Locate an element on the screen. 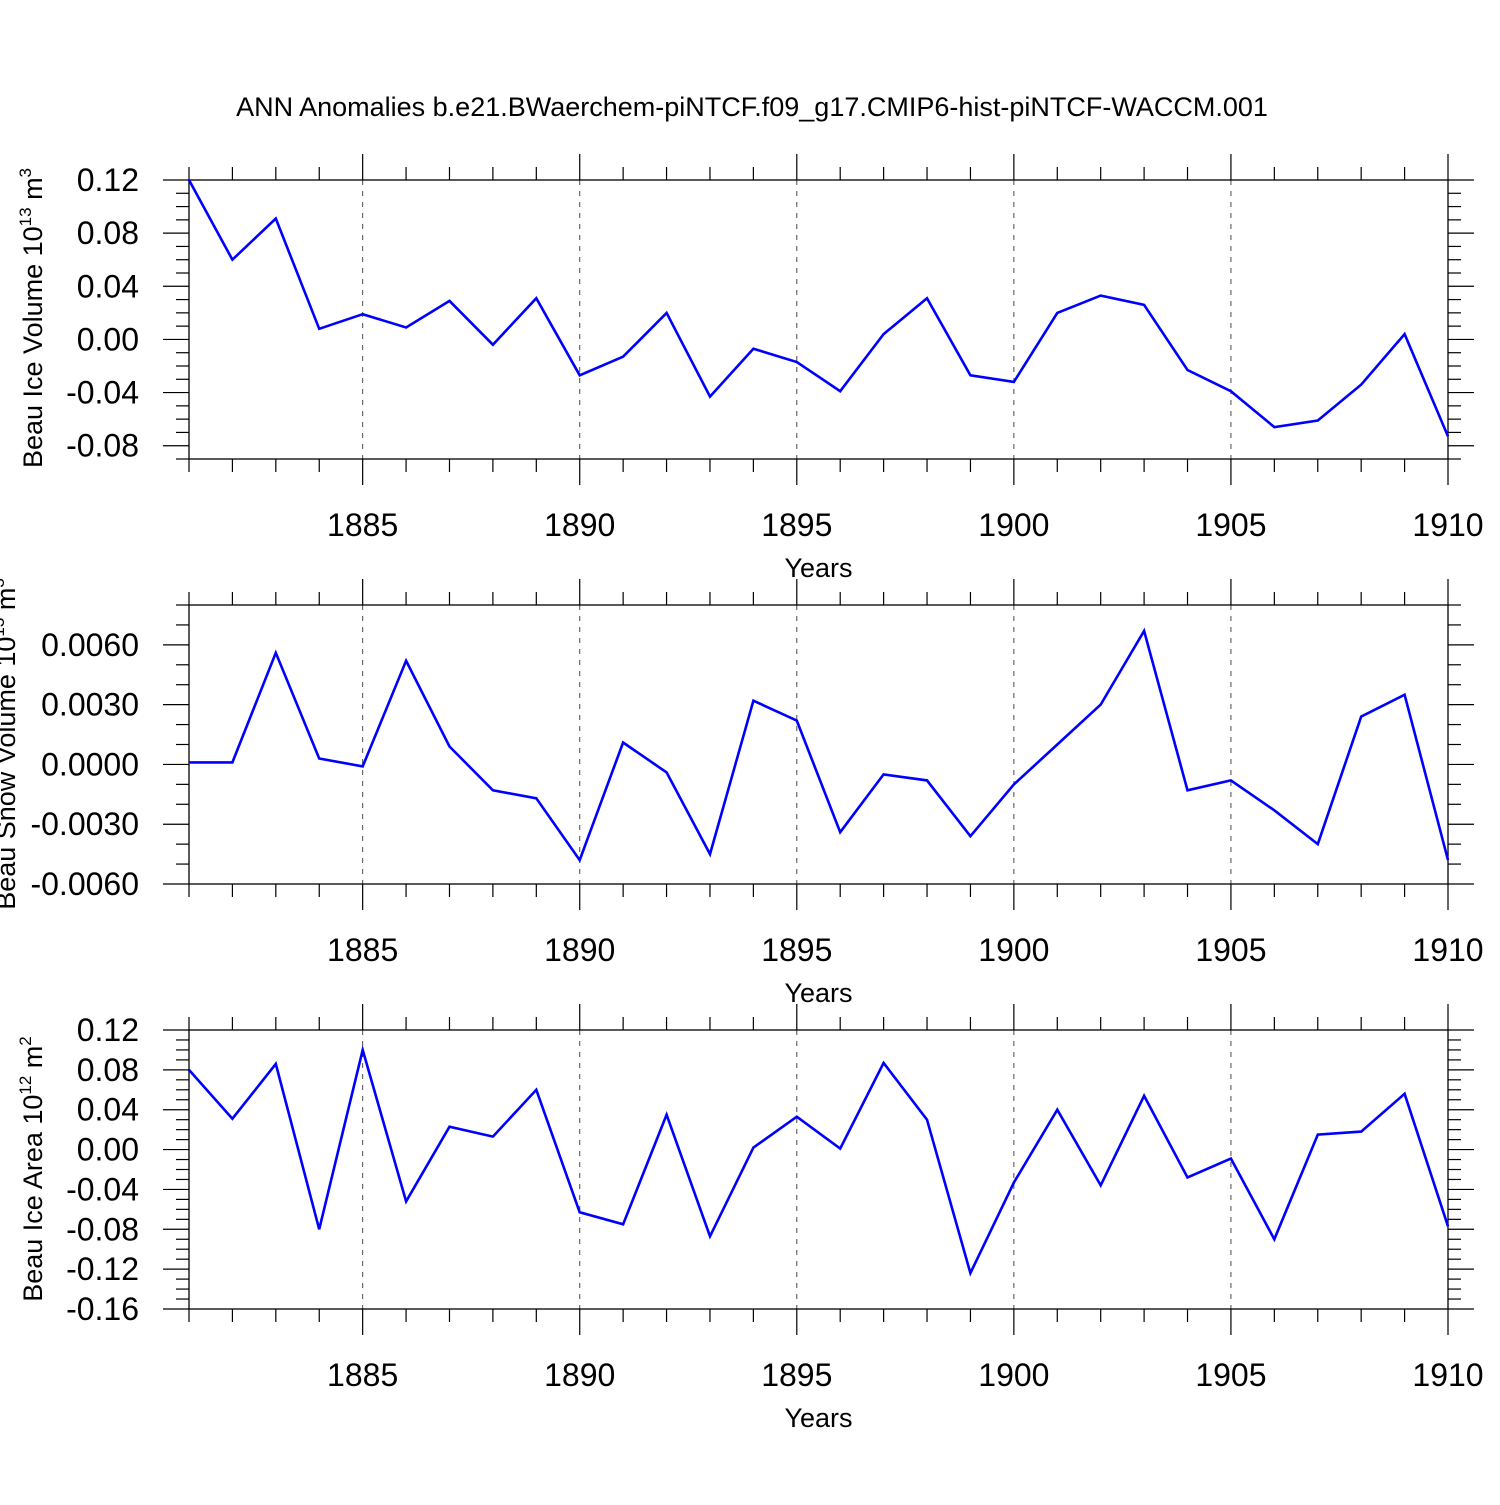  y-axis-title: Beau Snow Volume 1013 m3 is located at coordinates (10, 744).